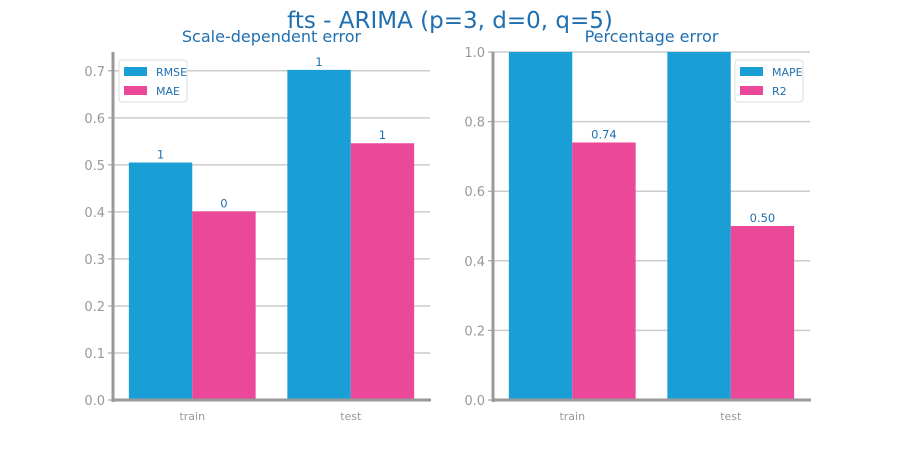  I want to click on legend-label: R2, so click(779, 91).